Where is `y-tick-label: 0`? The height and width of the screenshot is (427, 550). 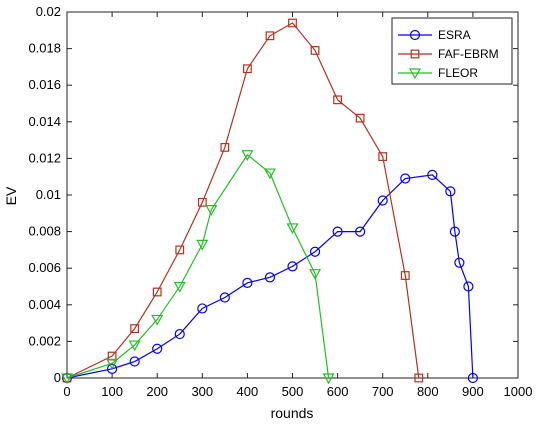
y-tick-label: 0 is located at coordinates (57, 377).